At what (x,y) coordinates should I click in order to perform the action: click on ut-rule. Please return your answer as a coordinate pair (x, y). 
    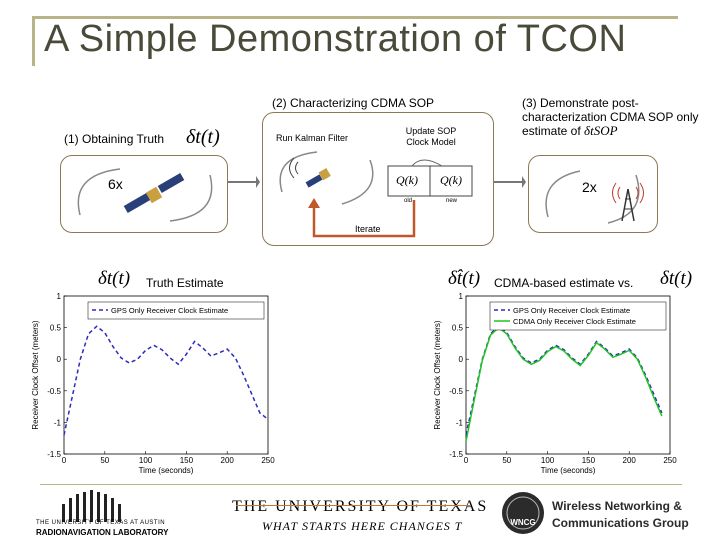
    Looking at the image, I should click on (353, 505).